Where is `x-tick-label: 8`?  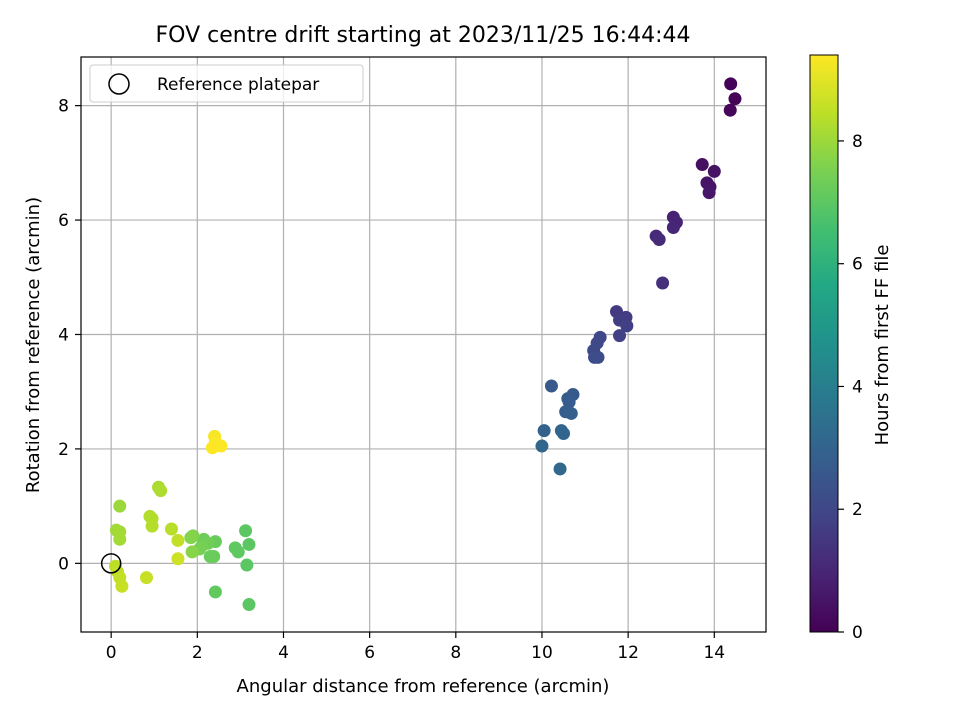 x-tick-label: 8 is located at coordinates (455, 653).